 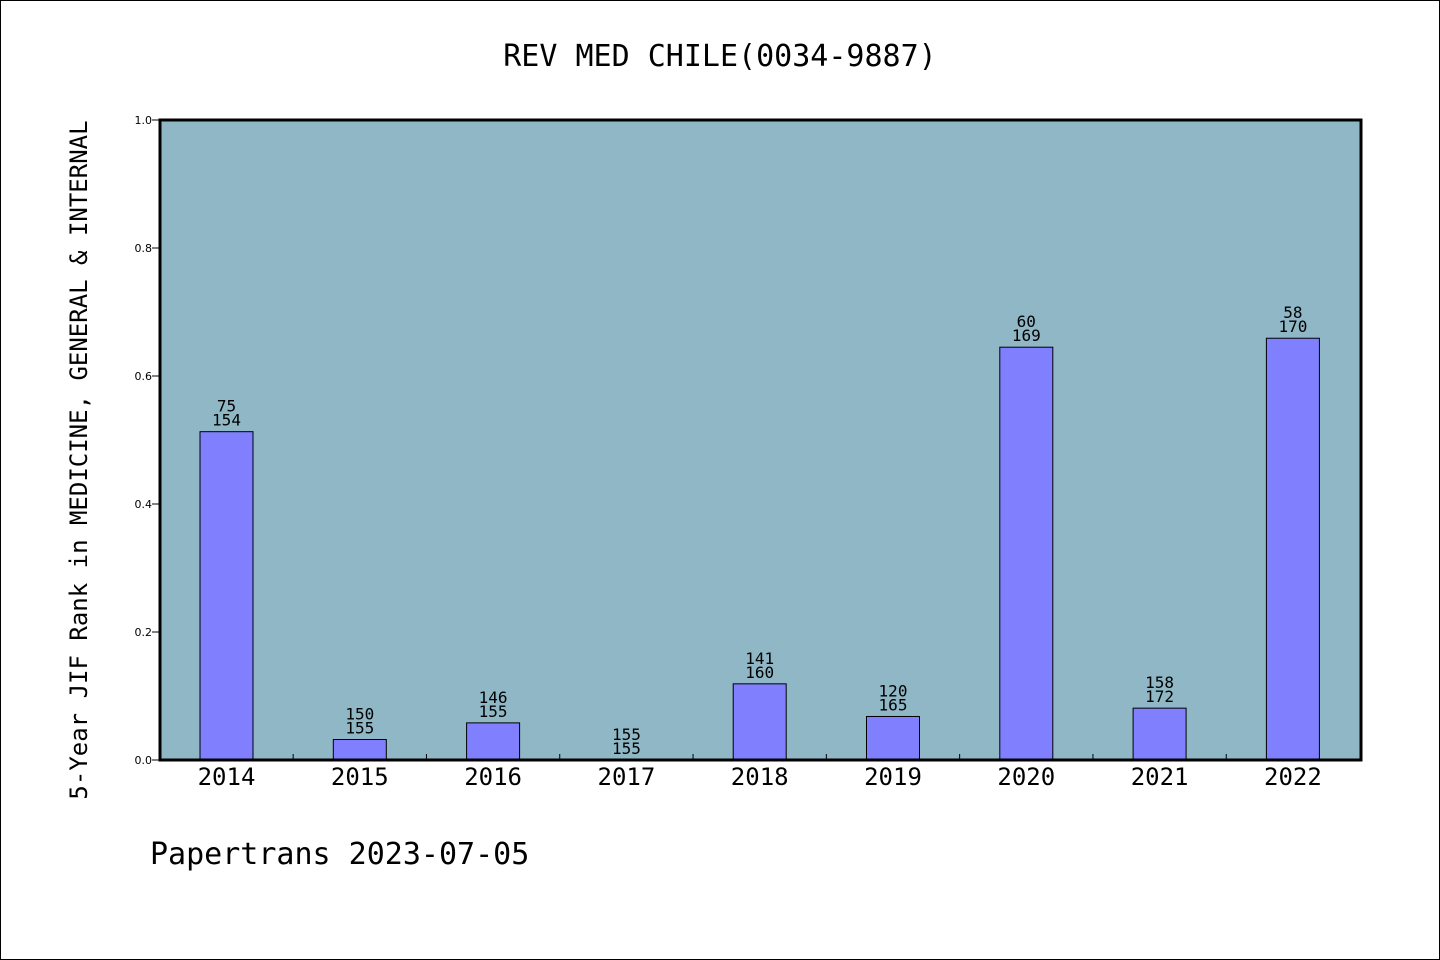 What do you see at coordinates (227, 777) in the screenshot?
I see `x-tick-label: 2014` at bounding box center [227, 777].